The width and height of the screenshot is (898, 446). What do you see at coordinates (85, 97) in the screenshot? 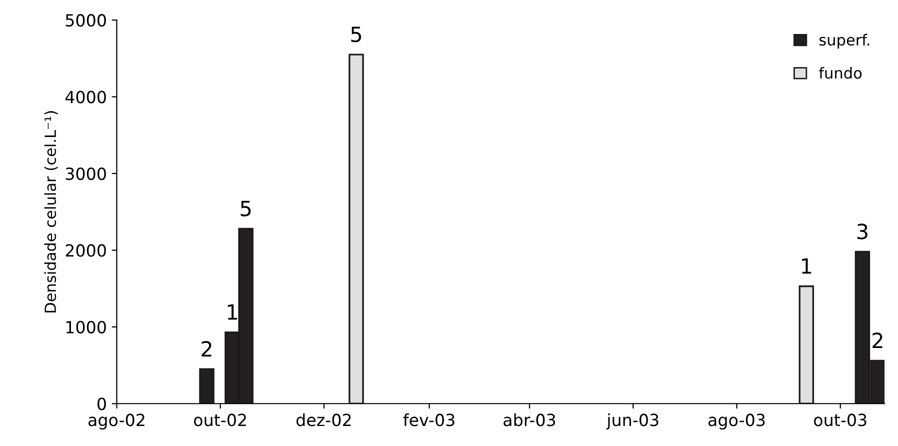
I see `y-tick-label: 4000` at bounding box center [85, 97].